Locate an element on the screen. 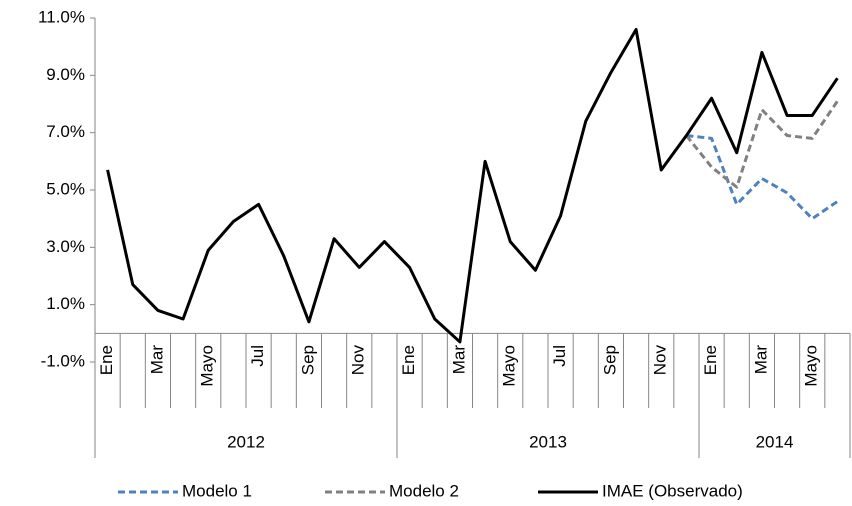  y-tick-label: -1.0% is located at coordinates (63, 360).